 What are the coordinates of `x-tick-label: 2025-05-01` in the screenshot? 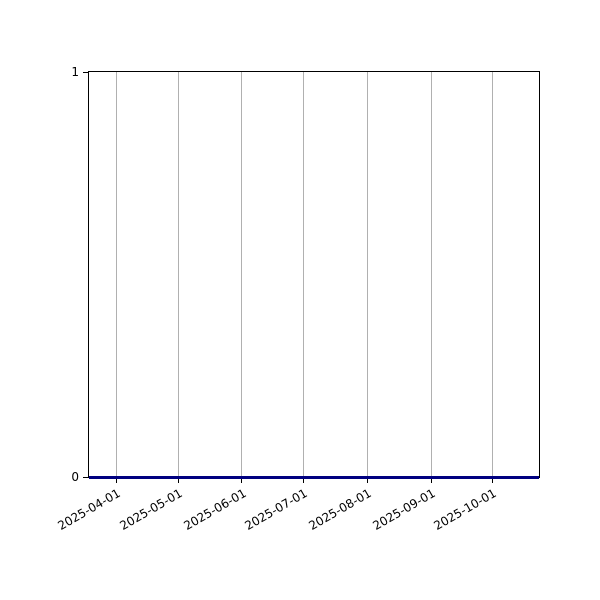 It's located at (151, 509).